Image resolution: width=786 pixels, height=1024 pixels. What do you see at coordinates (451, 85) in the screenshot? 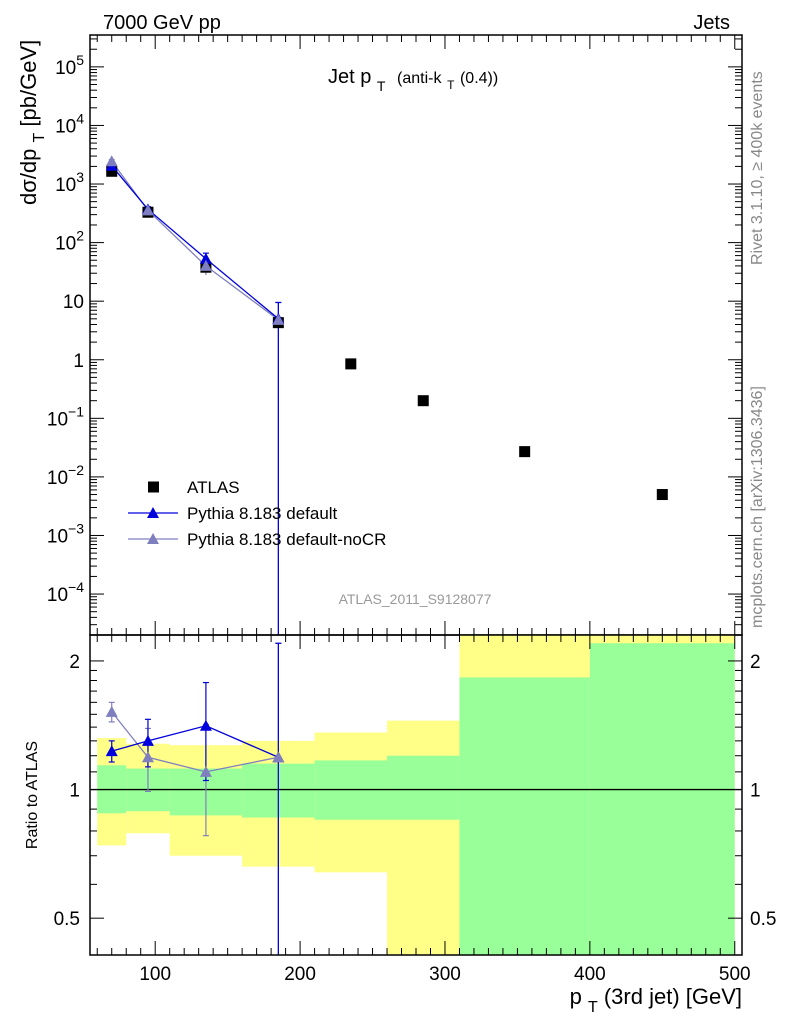
I see `title-extra-subscript: T` at bounding box center [451, 85].